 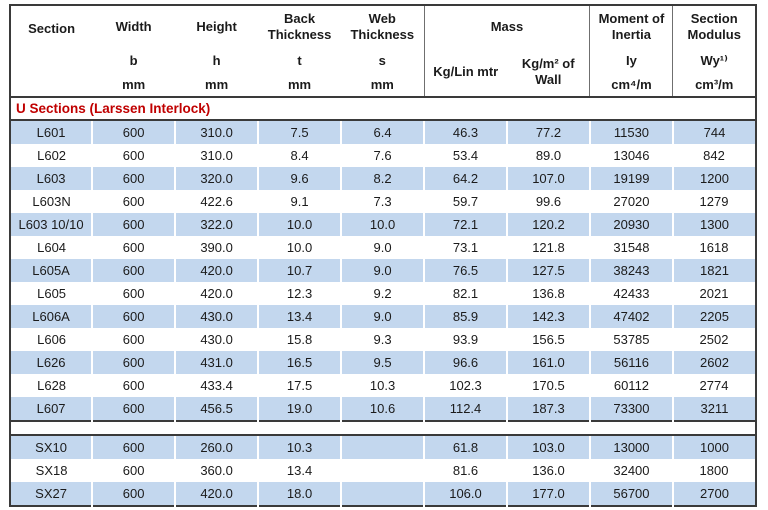 I want to click on cell-mass-linear: 64.2, so click(x=466, y=178).